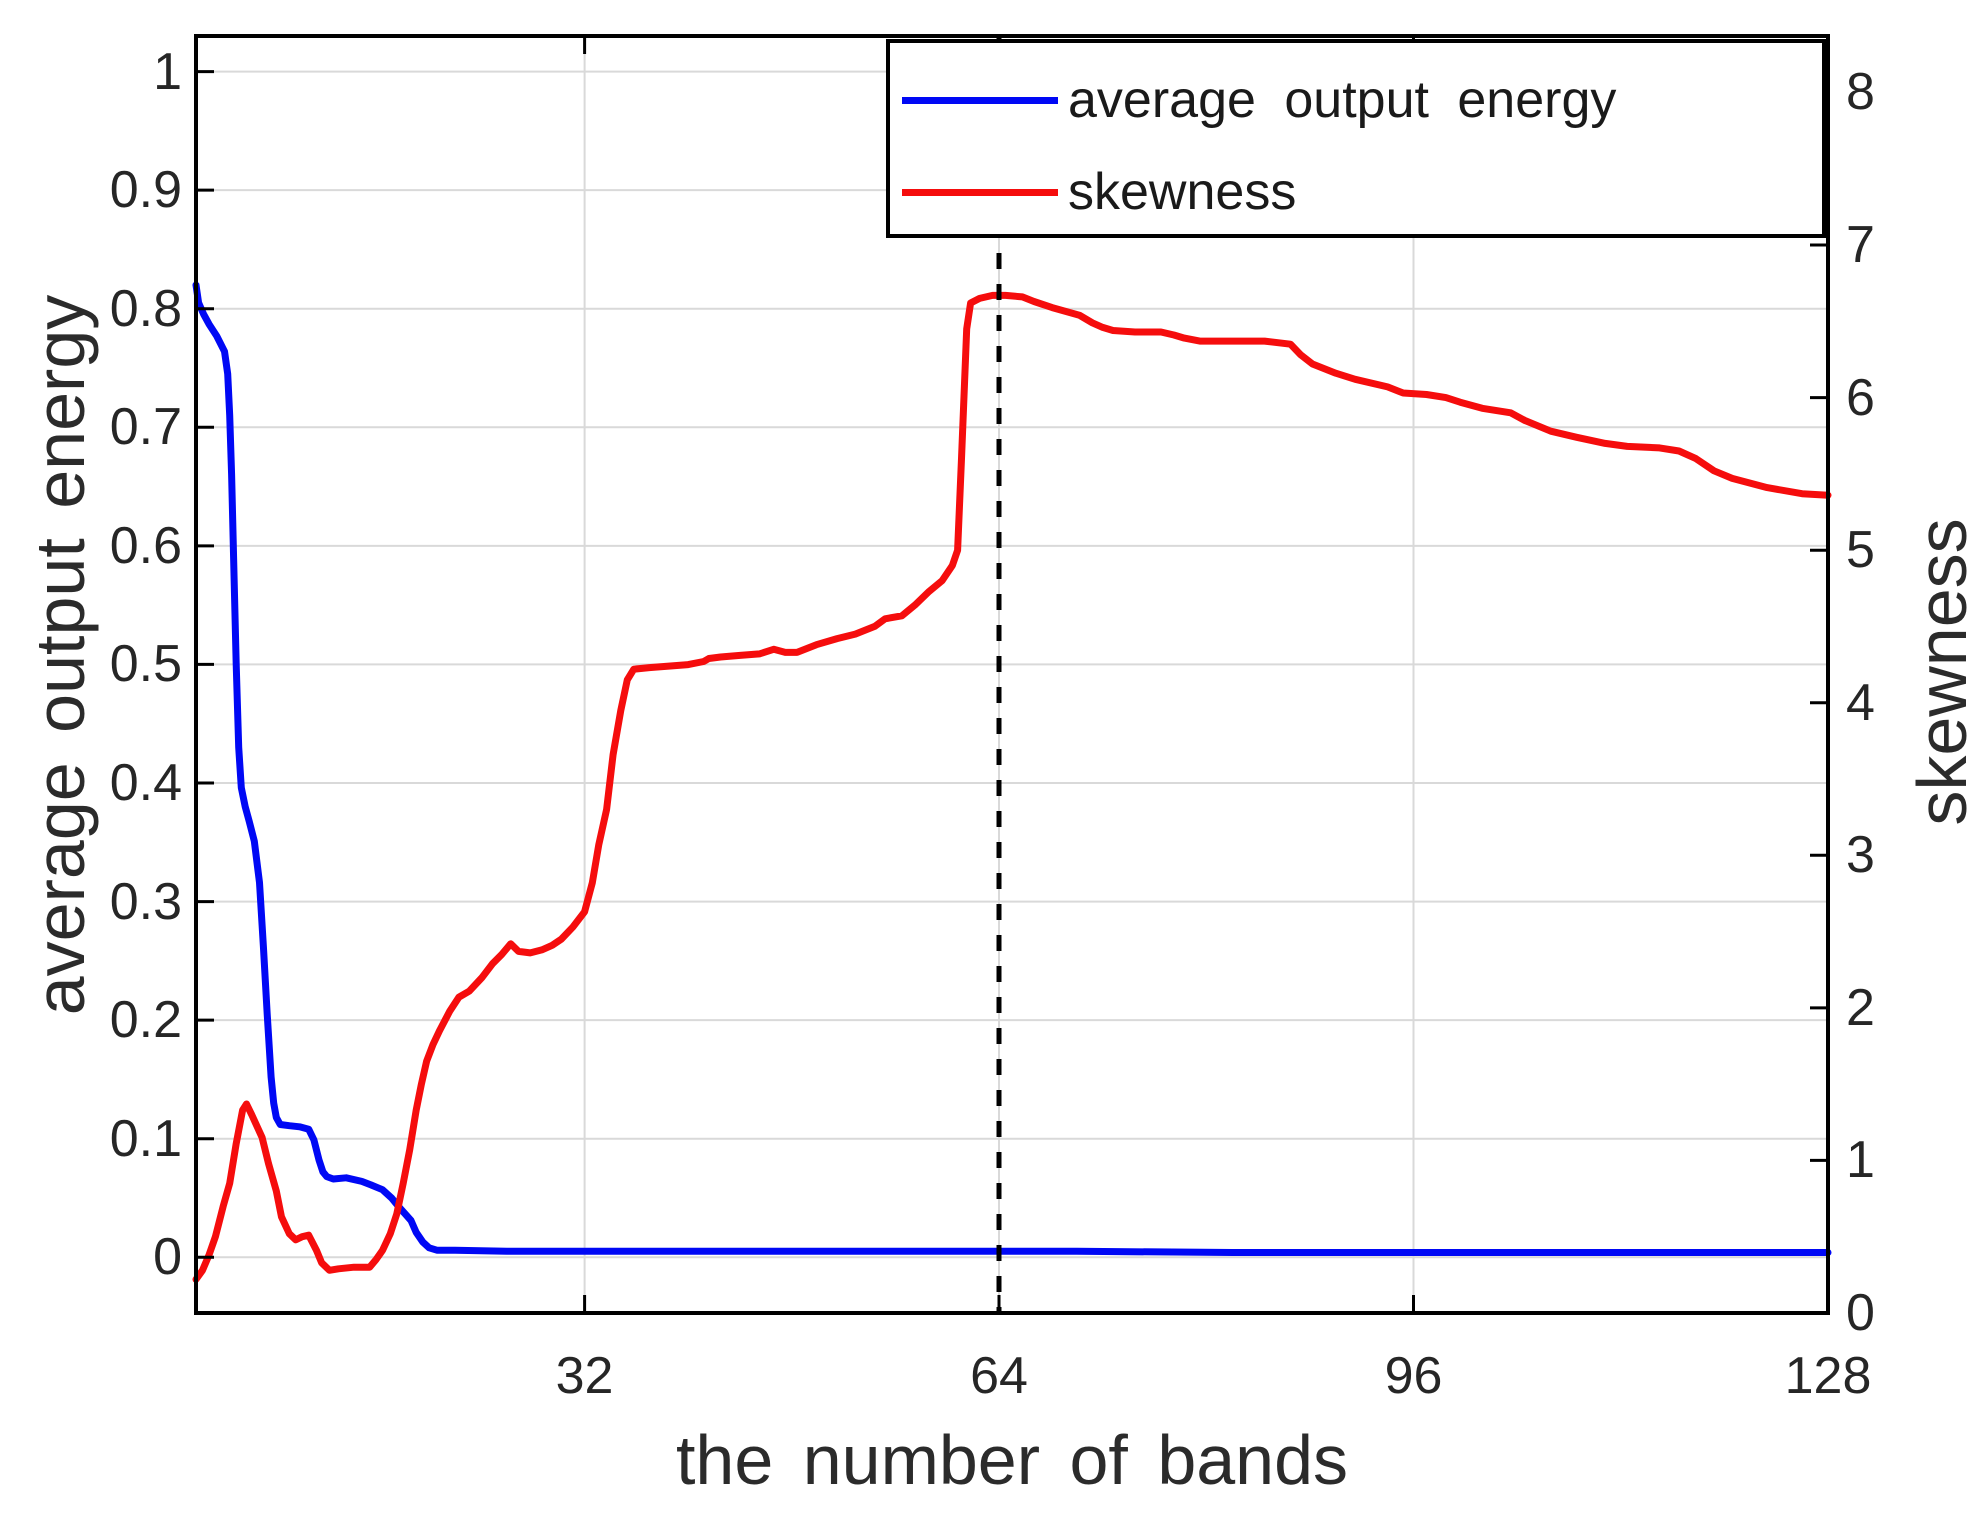 This screenshot has width=1984, height=1518. I want to click on right-y-tick-label: 5, so click(1860, 550).